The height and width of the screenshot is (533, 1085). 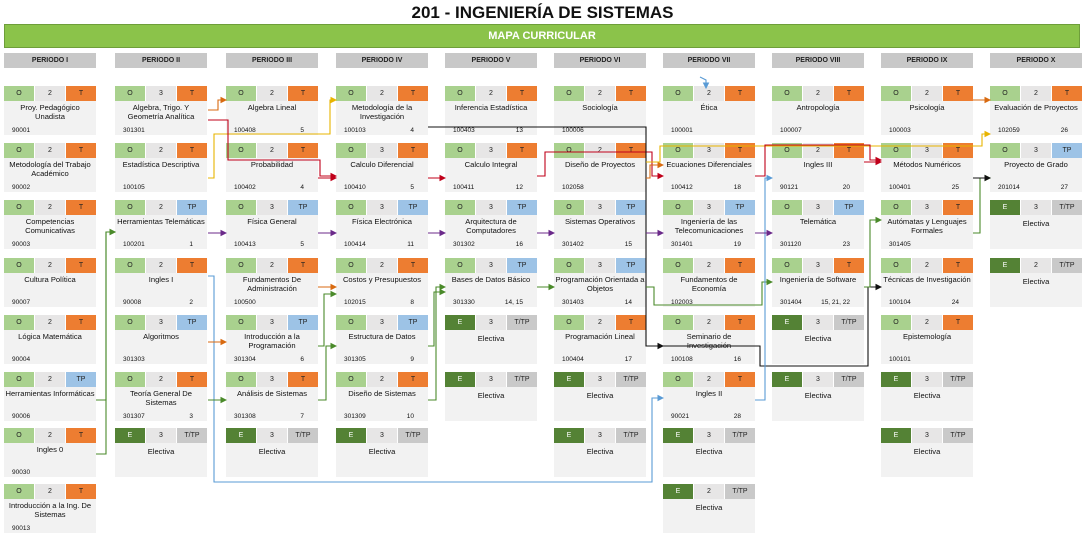 What do you see at coordinates (846, 187) in the screenshot?
I see `course-credits: 20` at bounding box center [846, 187].